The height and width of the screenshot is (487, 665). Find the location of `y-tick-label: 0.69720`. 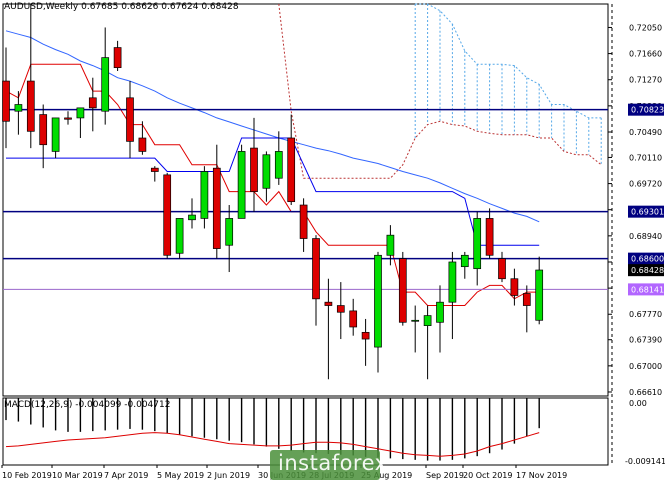

y-tick-label: 0.69720 is located at coordinates (645, 184).